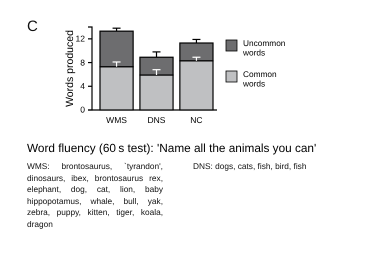  I want to click on y-tick-label: 4, so click(83, 86).